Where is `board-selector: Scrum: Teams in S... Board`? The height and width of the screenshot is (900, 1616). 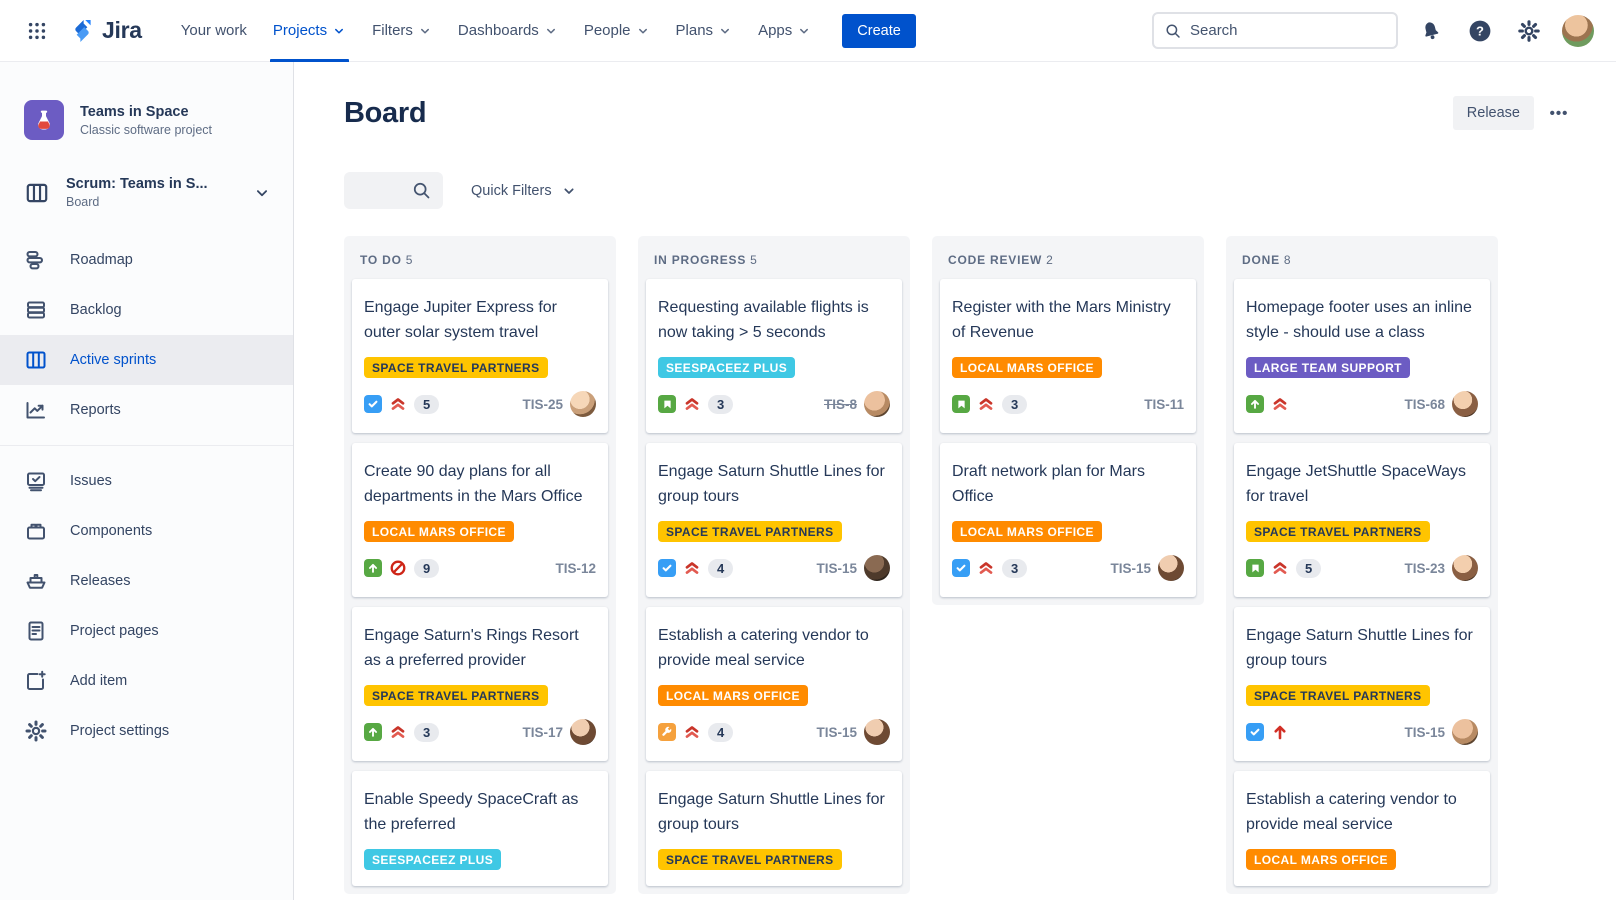
board-selector: Scrum: Teams in S... Board is located at coordinates (146, 192).